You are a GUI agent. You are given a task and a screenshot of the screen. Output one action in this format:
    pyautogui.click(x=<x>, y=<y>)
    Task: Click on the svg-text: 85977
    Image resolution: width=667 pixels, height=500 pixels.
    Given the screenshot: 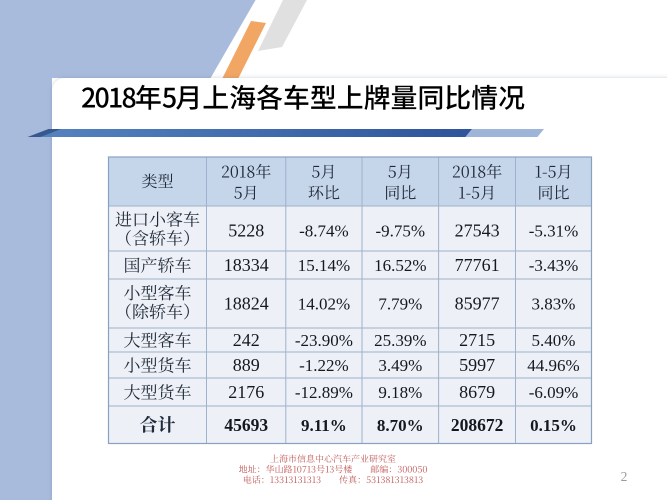 What is the action you would take?
    pyautogui.click(x=477, y=304)
    